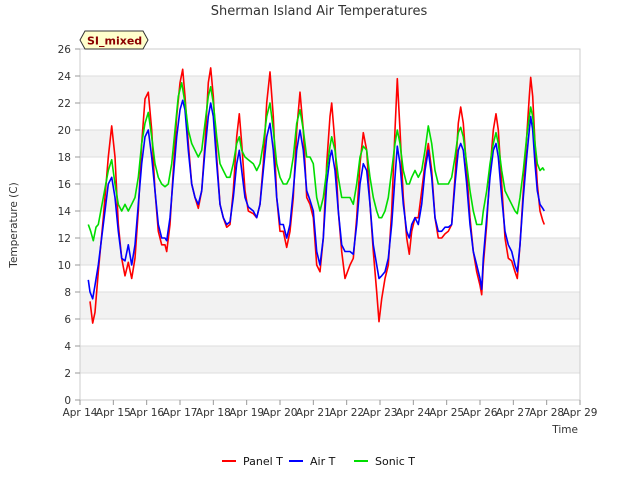  I want to click on x-tick-label: Apr 15, so click(113, 413).